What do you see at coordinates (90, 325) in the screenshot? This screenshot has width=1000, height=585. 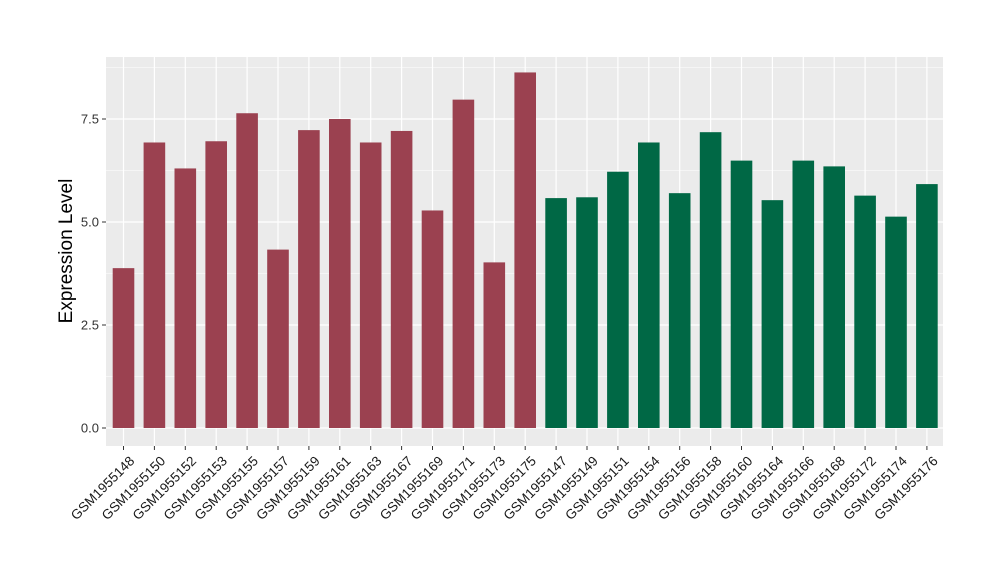 I see `y-tick-label: 2.5` at bounding box center [90, 325].